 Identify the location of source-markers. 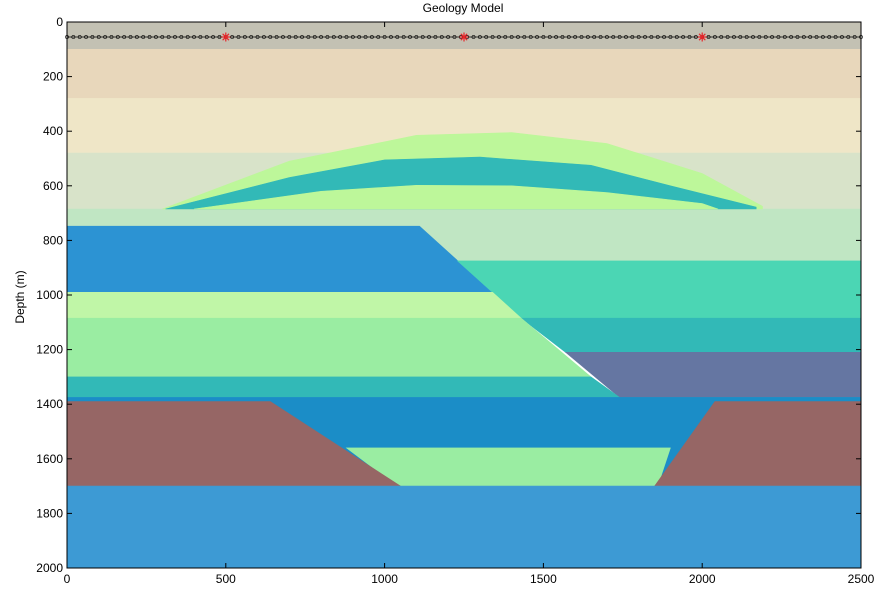
(464, 37).